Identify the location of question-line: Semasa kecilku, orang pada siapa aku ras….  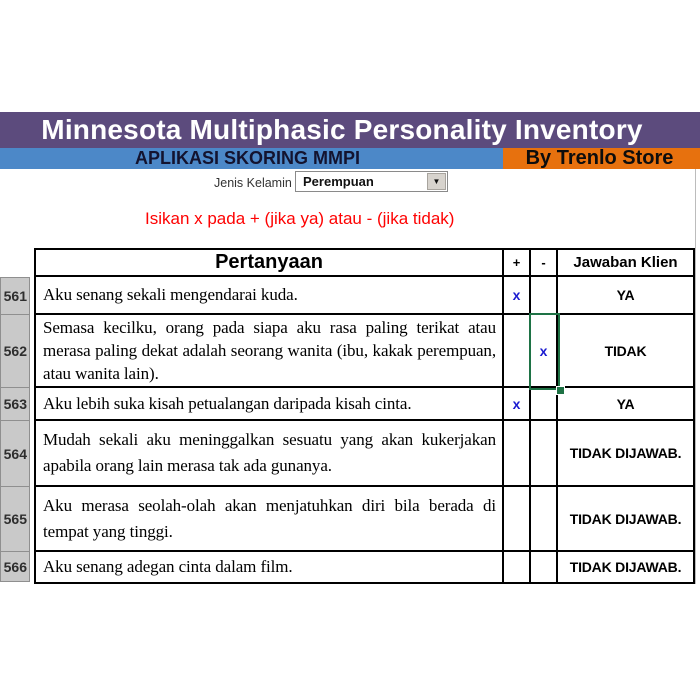
(269, 327).